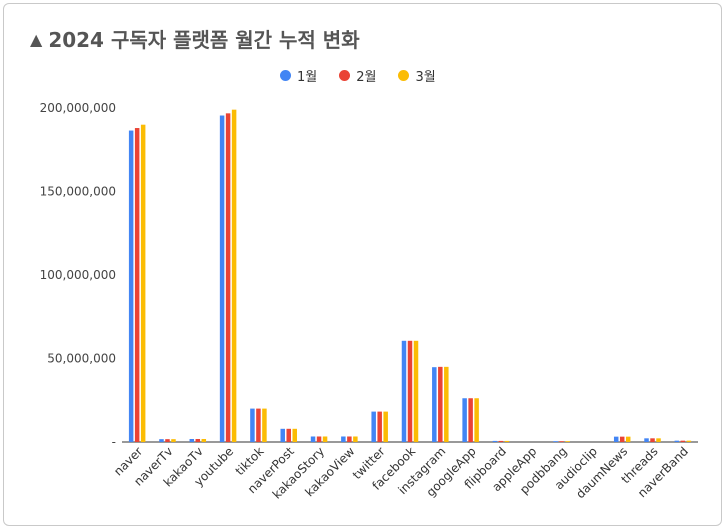 This screenshot has width=727, height=531. Describe the element at coordinates (307, 77) in the screenshot. I see `legend-label-1: 1월` at that location.